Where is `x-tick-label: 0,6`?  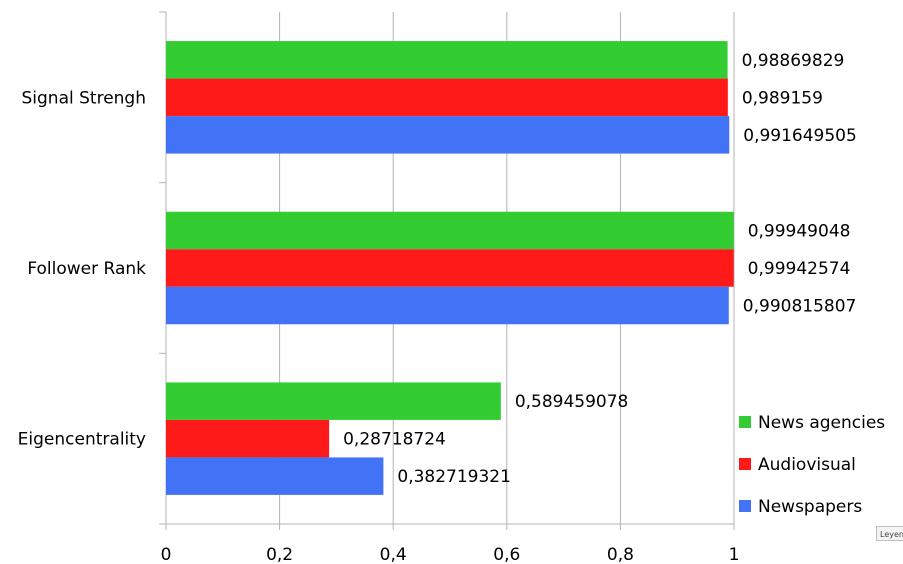
x-tick-label: 0,6 is located at coordinates (506, 554).